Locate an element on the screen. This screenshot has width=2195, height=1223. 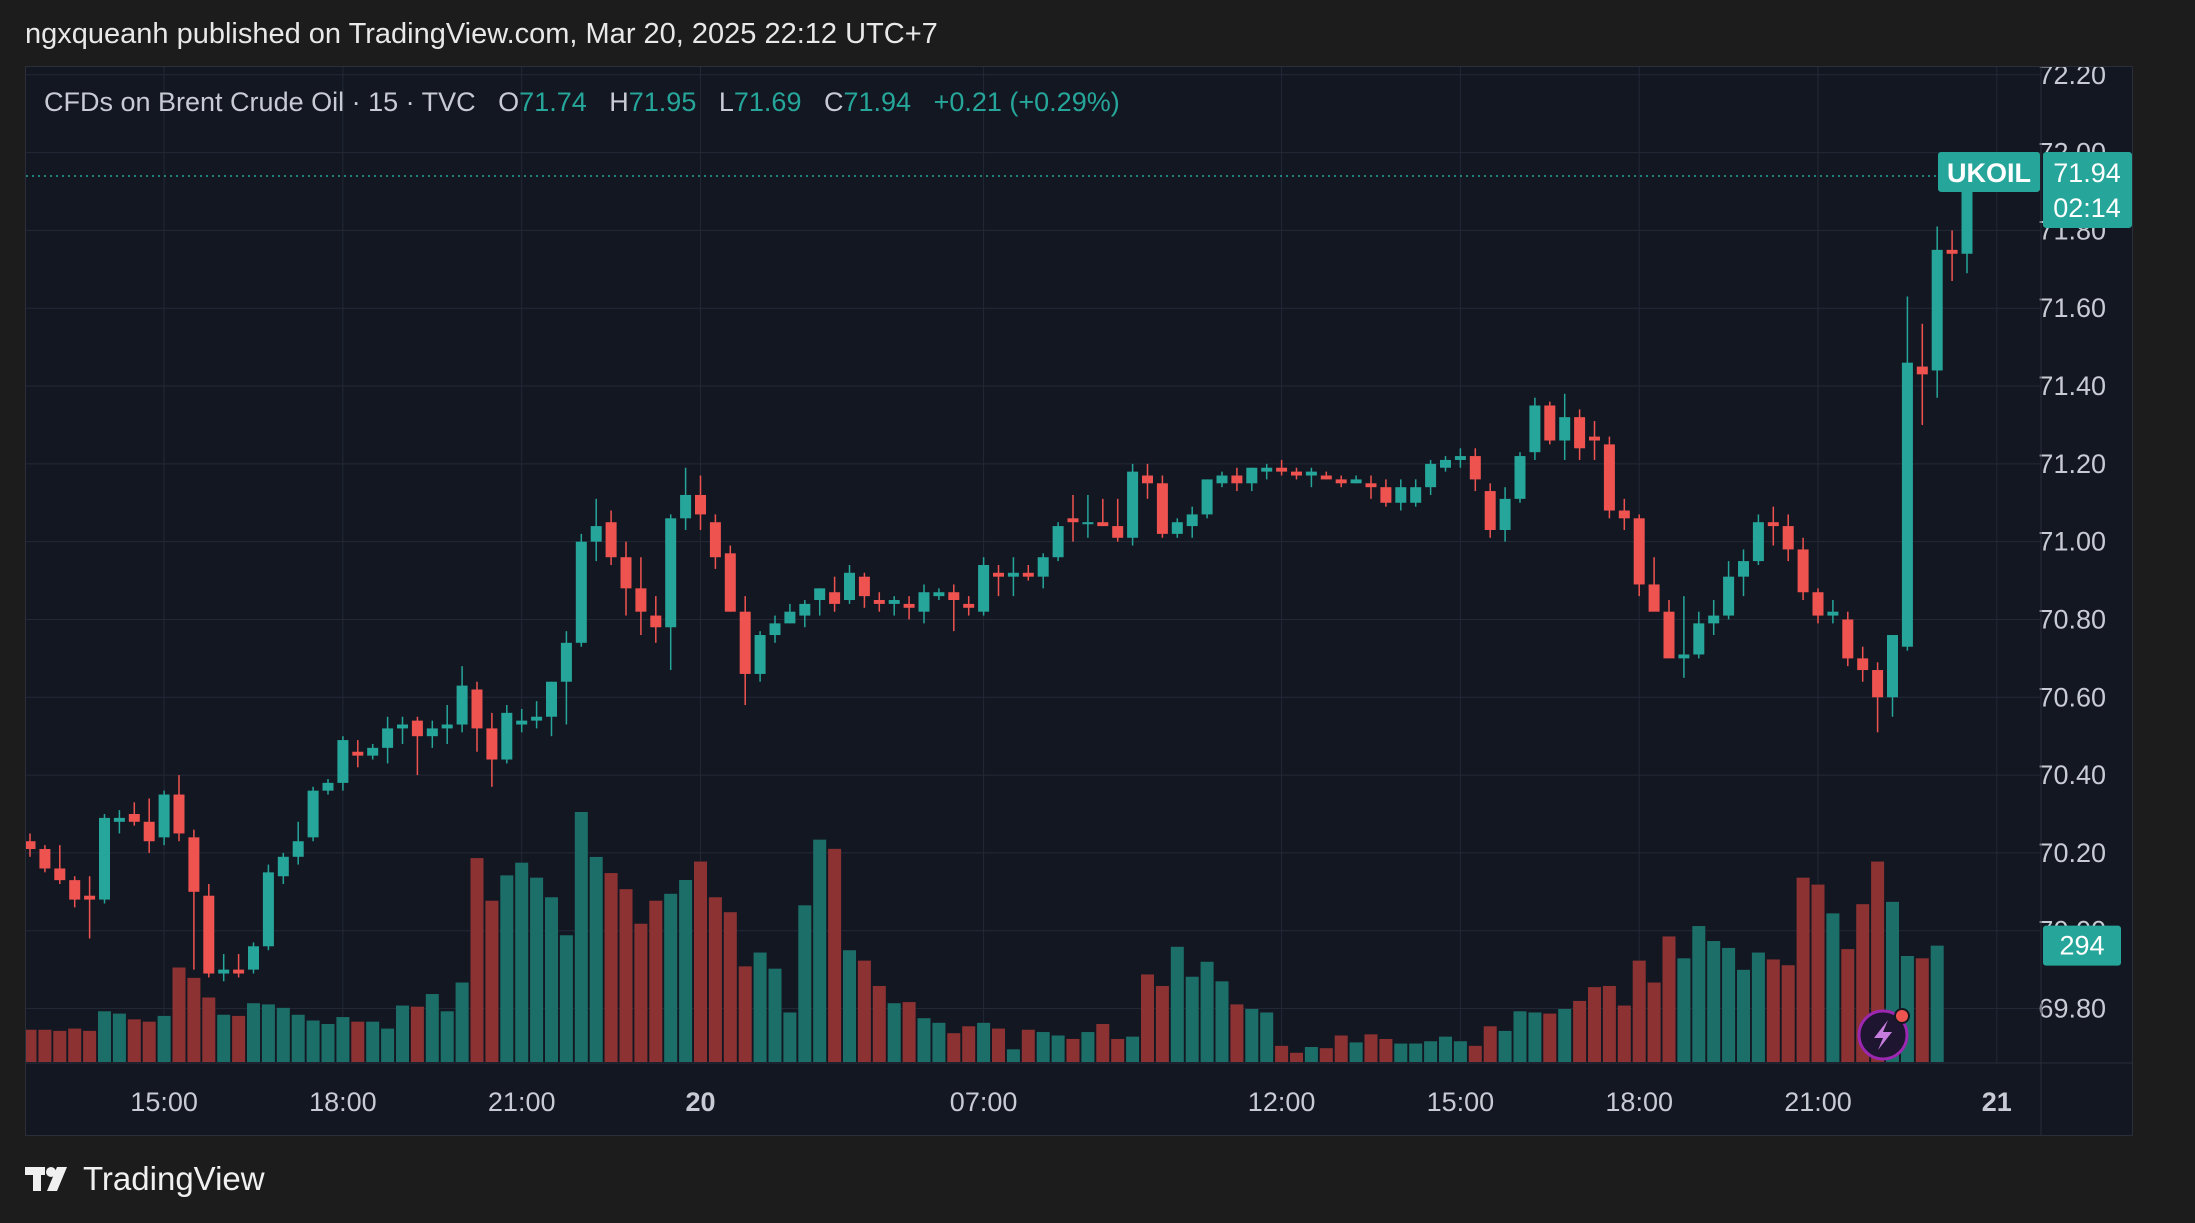
footer-brand: TradingView is located at coordinates (145, 1179).